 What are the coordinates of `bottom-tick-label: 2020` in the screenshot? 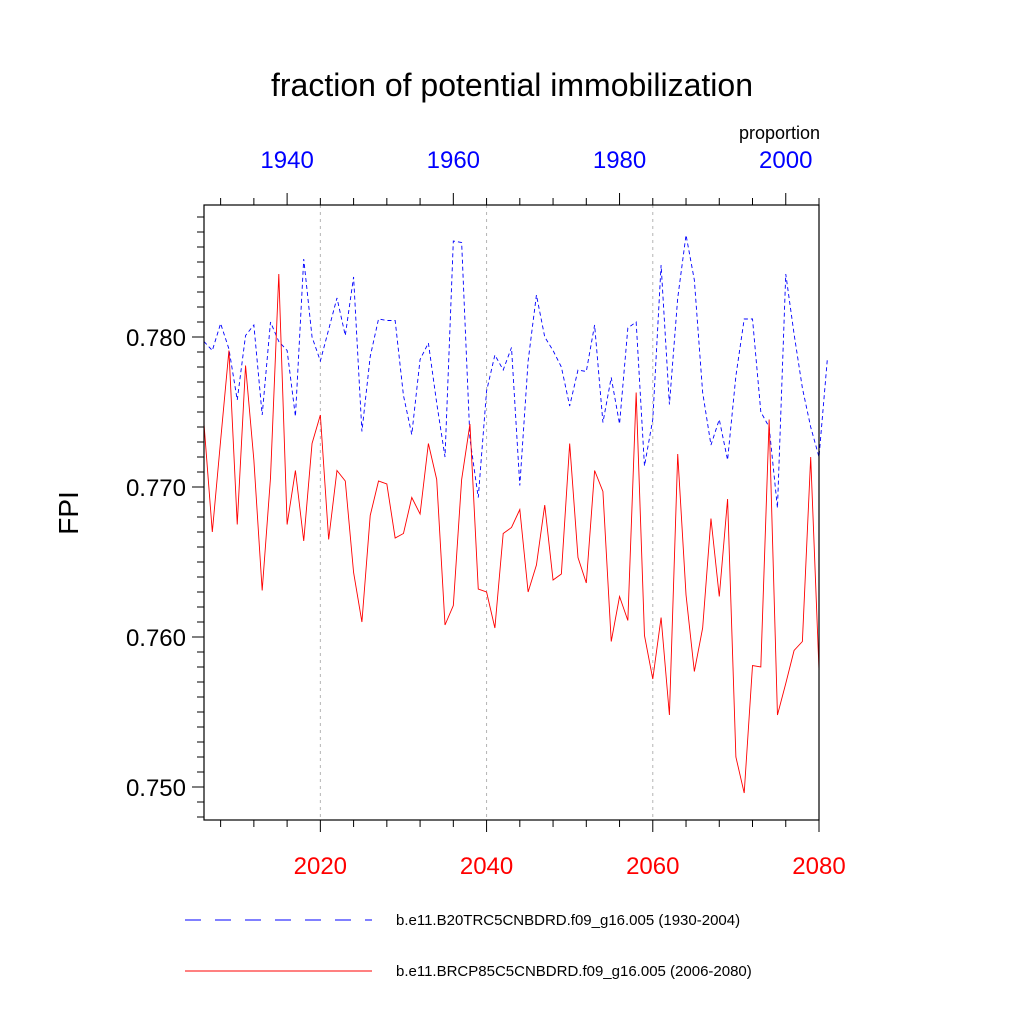 It's located at (320, 866).